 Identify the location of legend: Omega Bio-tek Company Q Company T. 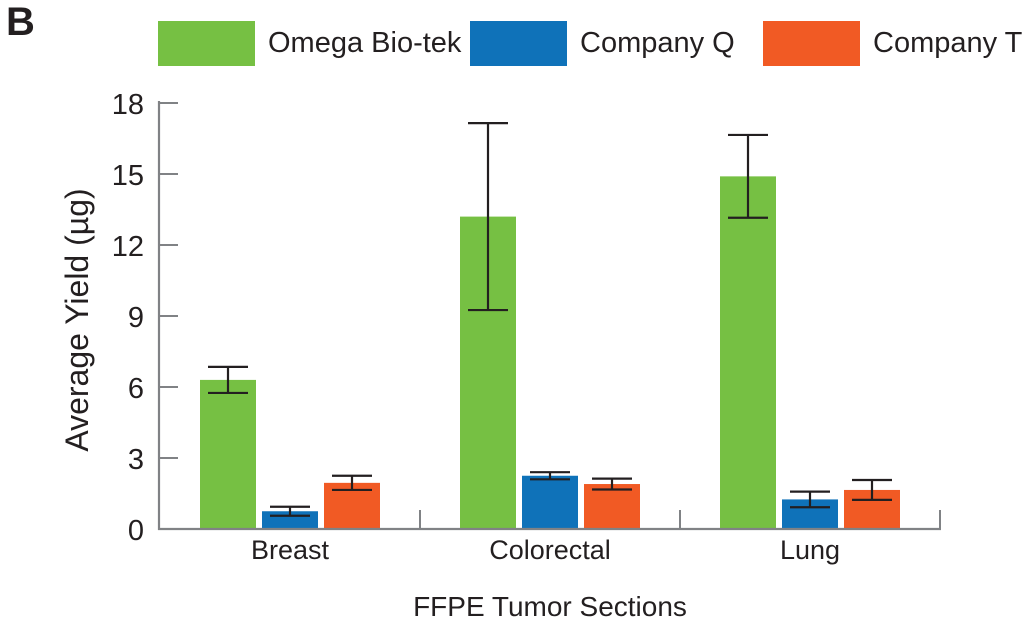
(512, 37).